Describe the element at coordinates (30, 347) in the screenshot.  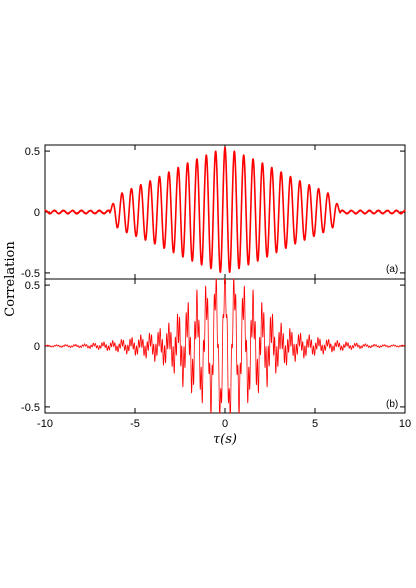
I see `panel-b-ytick-labels: -0.5 0 0.5` at that location.